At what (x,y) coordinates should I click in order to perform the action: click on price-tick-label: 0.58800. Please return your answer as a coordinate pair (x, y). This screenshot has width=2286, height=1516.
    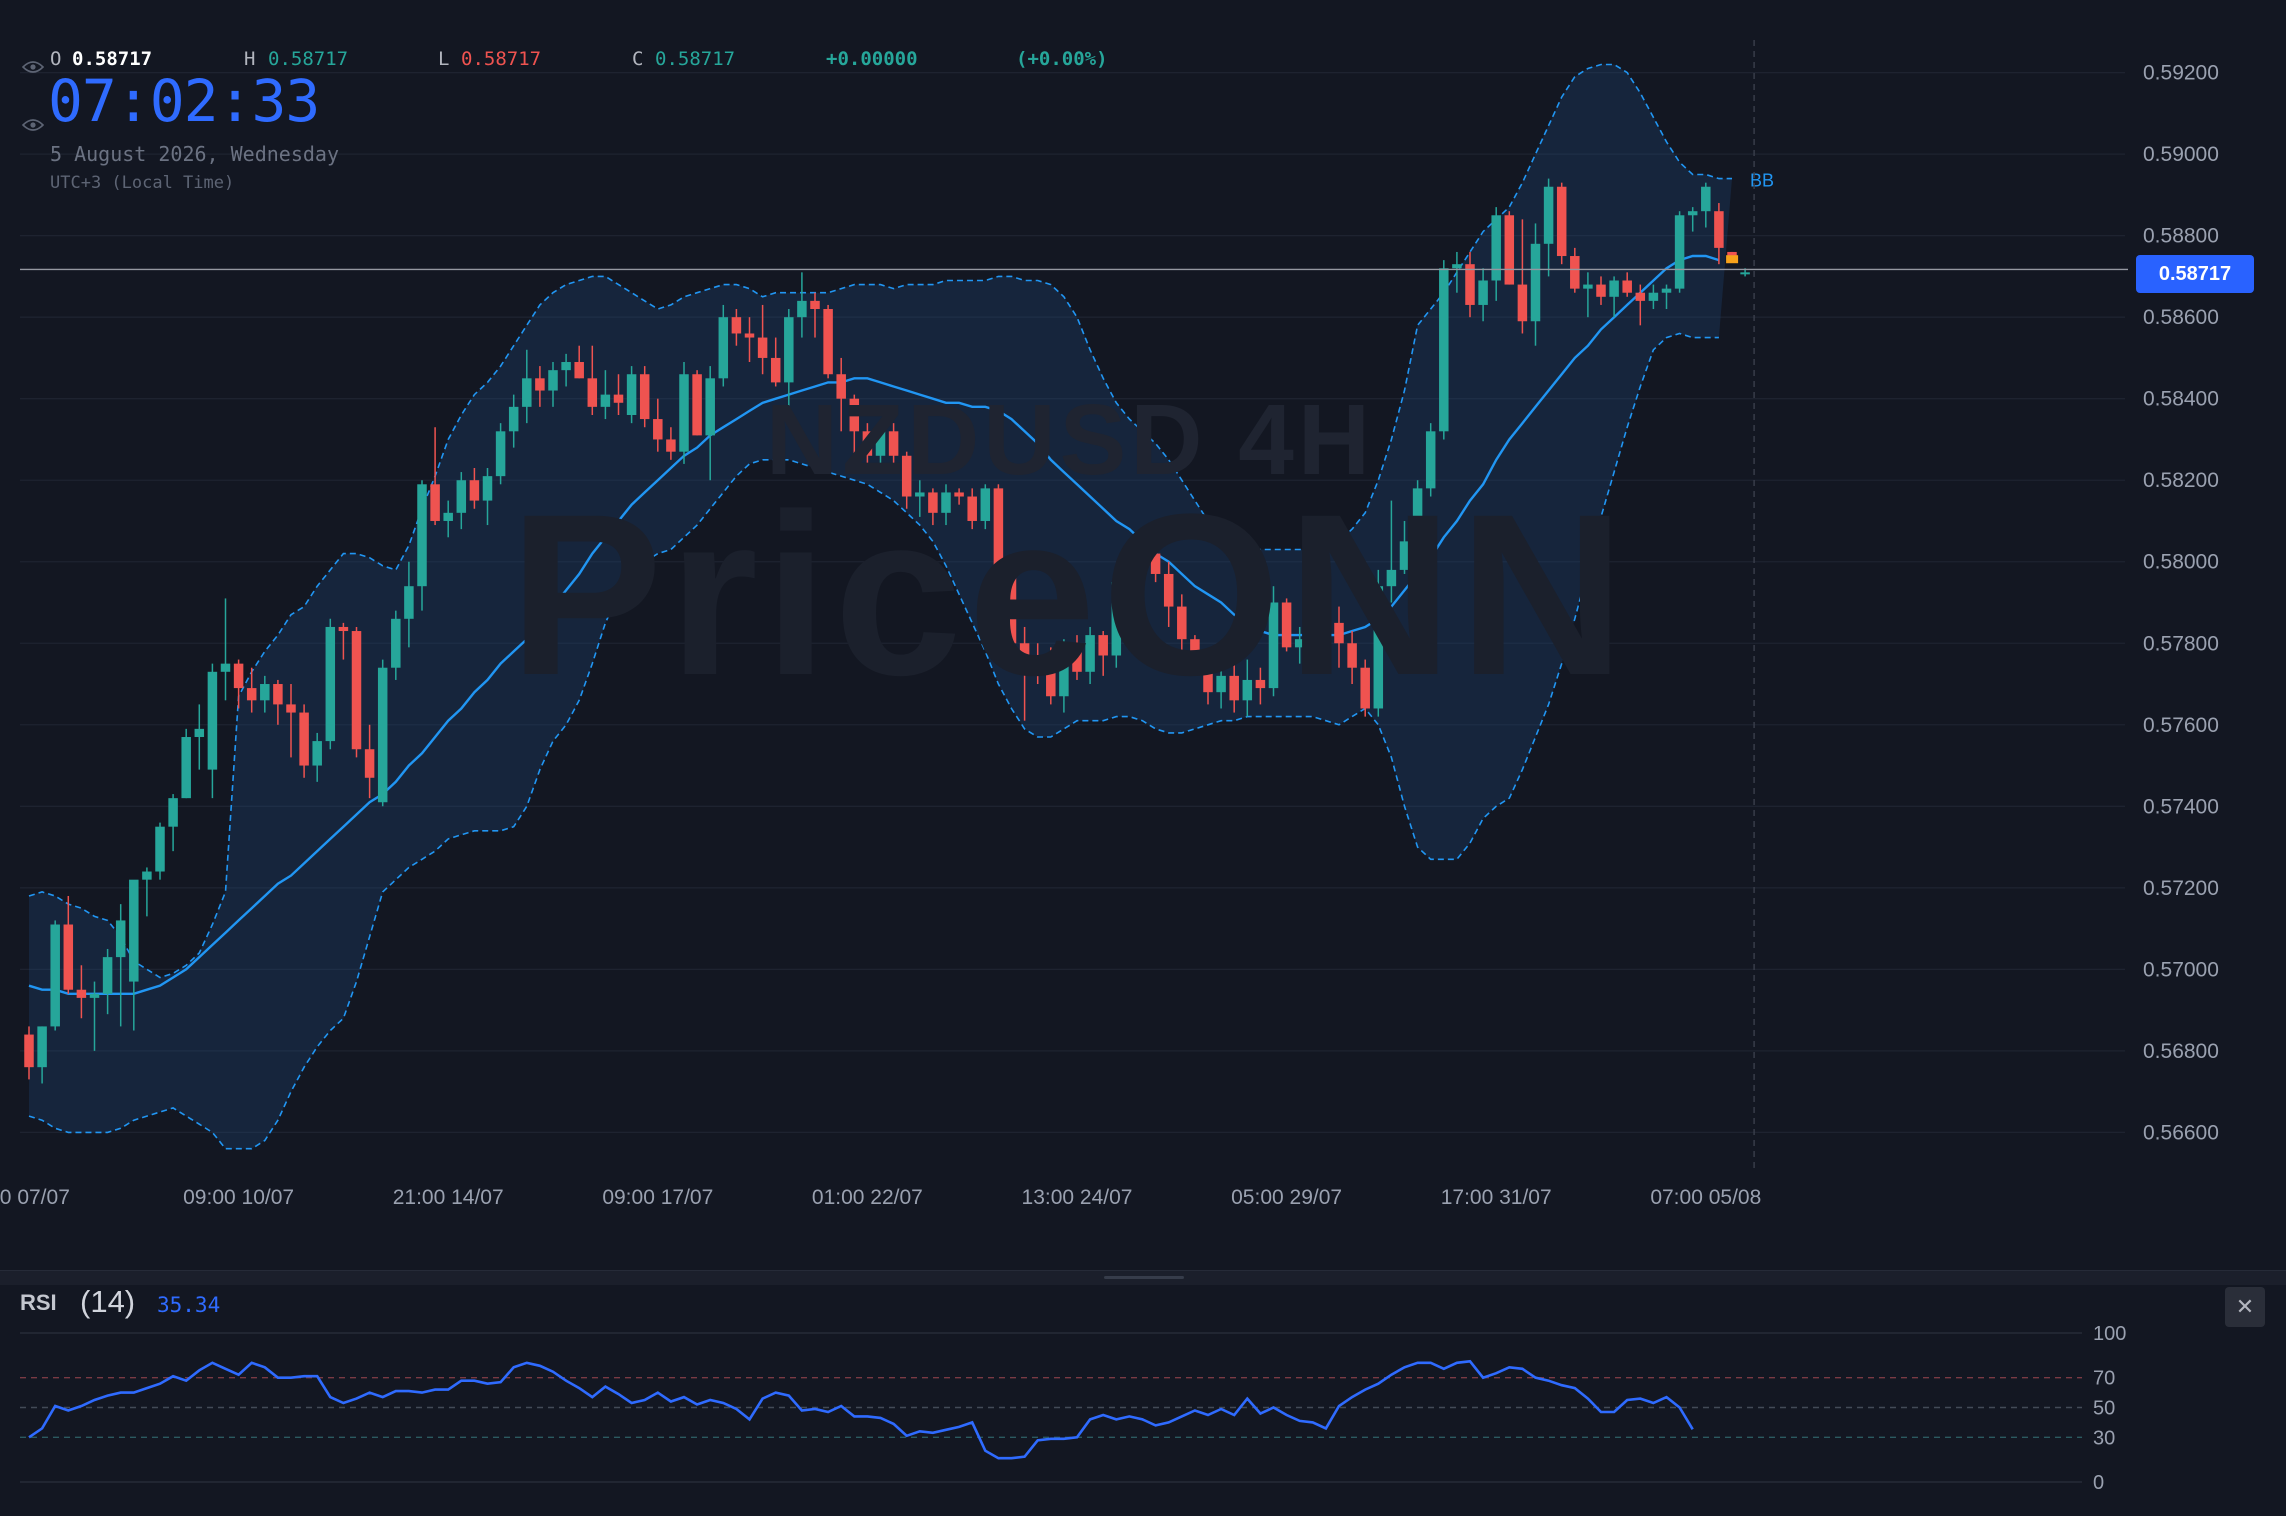
    Looking at the image, I should click on (2181, 236).